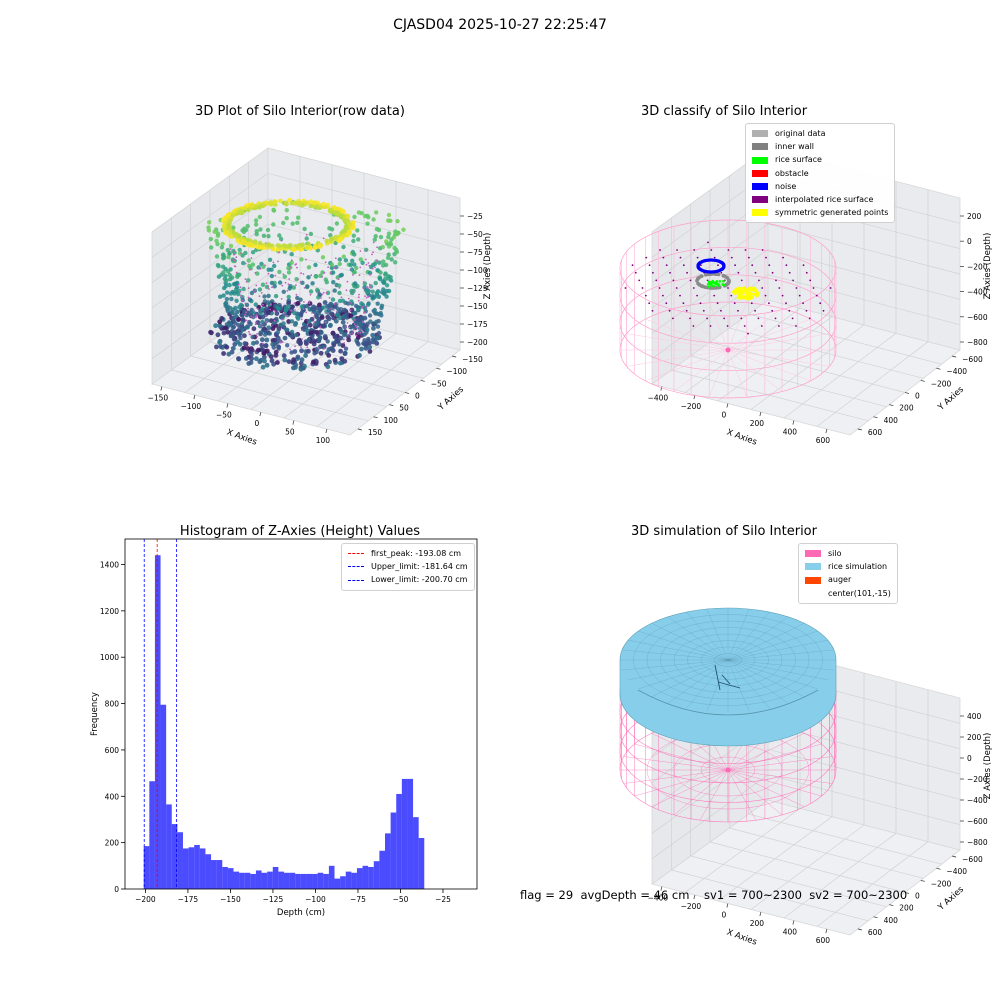  I want to click on p1-z-tick-label: −150, so click(477, 306).